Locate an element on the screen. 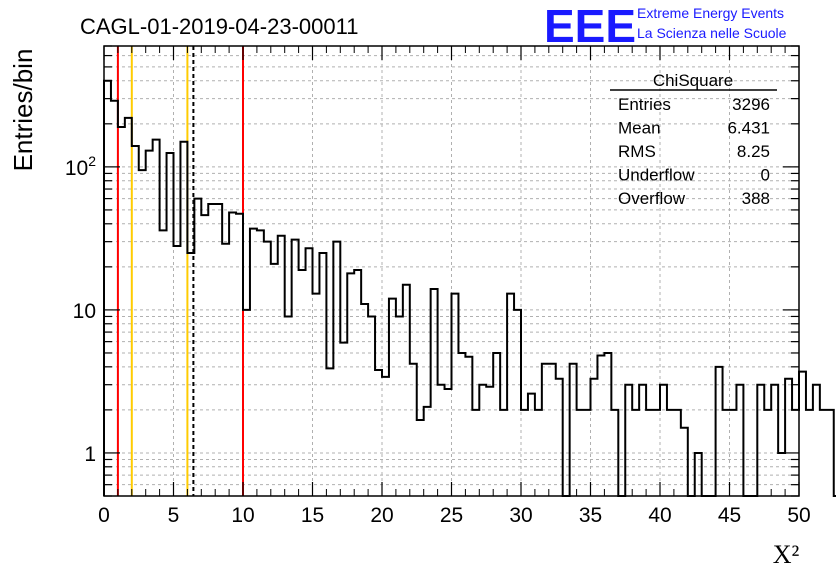 The height and width of the screenshot is (572, 836). logo-line1: Extreme Energy Events is located at coordinates (710, 13).